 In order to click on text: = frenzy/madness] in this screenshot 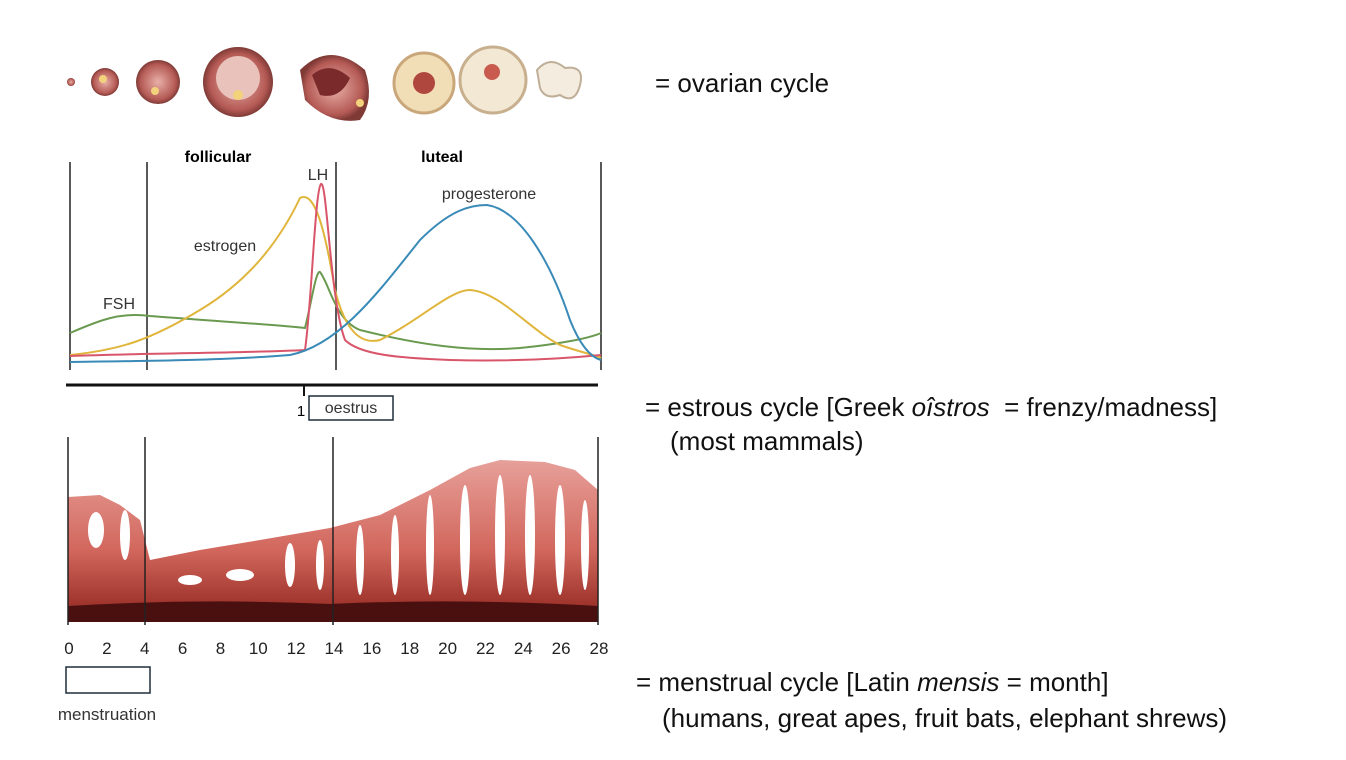, I will do `click(1104, 407)`.